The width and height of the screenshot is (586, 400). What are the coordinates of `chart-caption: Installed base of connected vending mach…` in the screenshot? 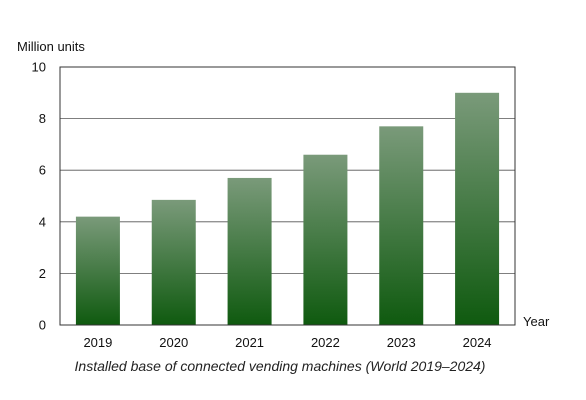 It's located at (280, 366).